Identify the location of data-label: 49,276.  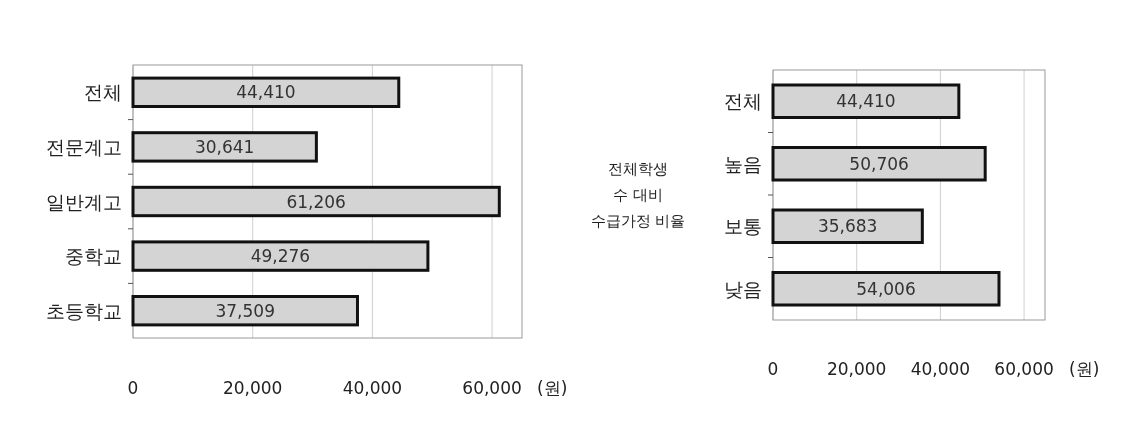
(280, 256).